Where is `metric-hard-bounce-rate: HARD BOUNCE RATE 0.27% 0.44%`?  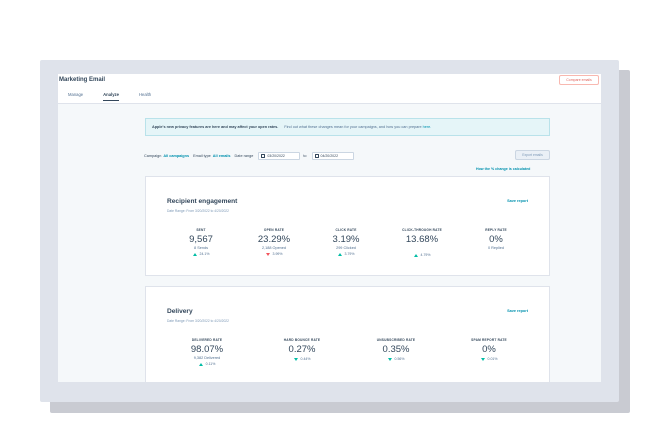
metric-hard-bounce-rate: HARD BOUNCE RATE 0.27% 0.44% is located at coordinates (302, 349).